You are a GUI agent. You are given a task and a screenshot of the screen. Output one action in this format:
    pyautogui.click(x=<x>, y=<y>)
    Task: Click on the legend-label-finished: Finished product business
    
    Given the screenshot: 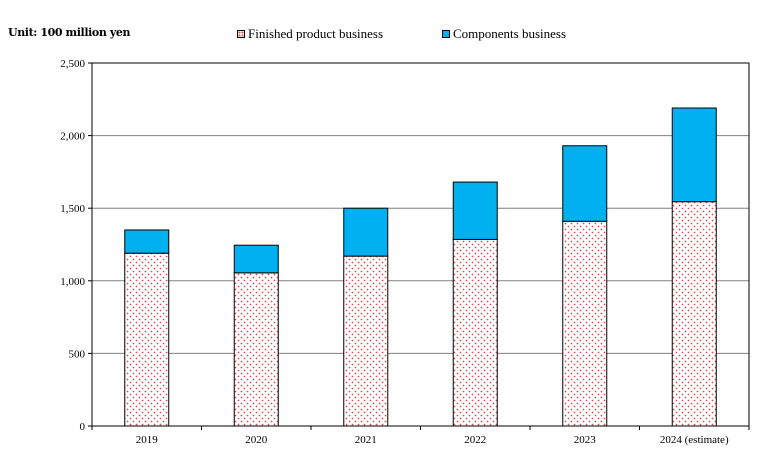 What is the action you would take?
    pyautogui.click(x=316, y=33)
    